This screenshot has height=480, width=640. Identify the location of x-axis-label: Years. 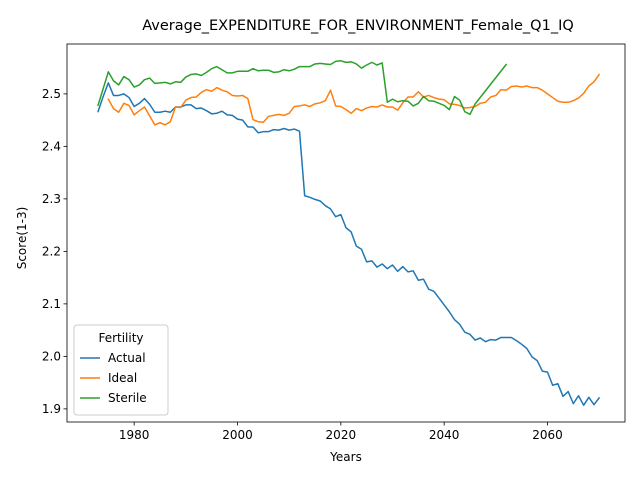
(345, 457).